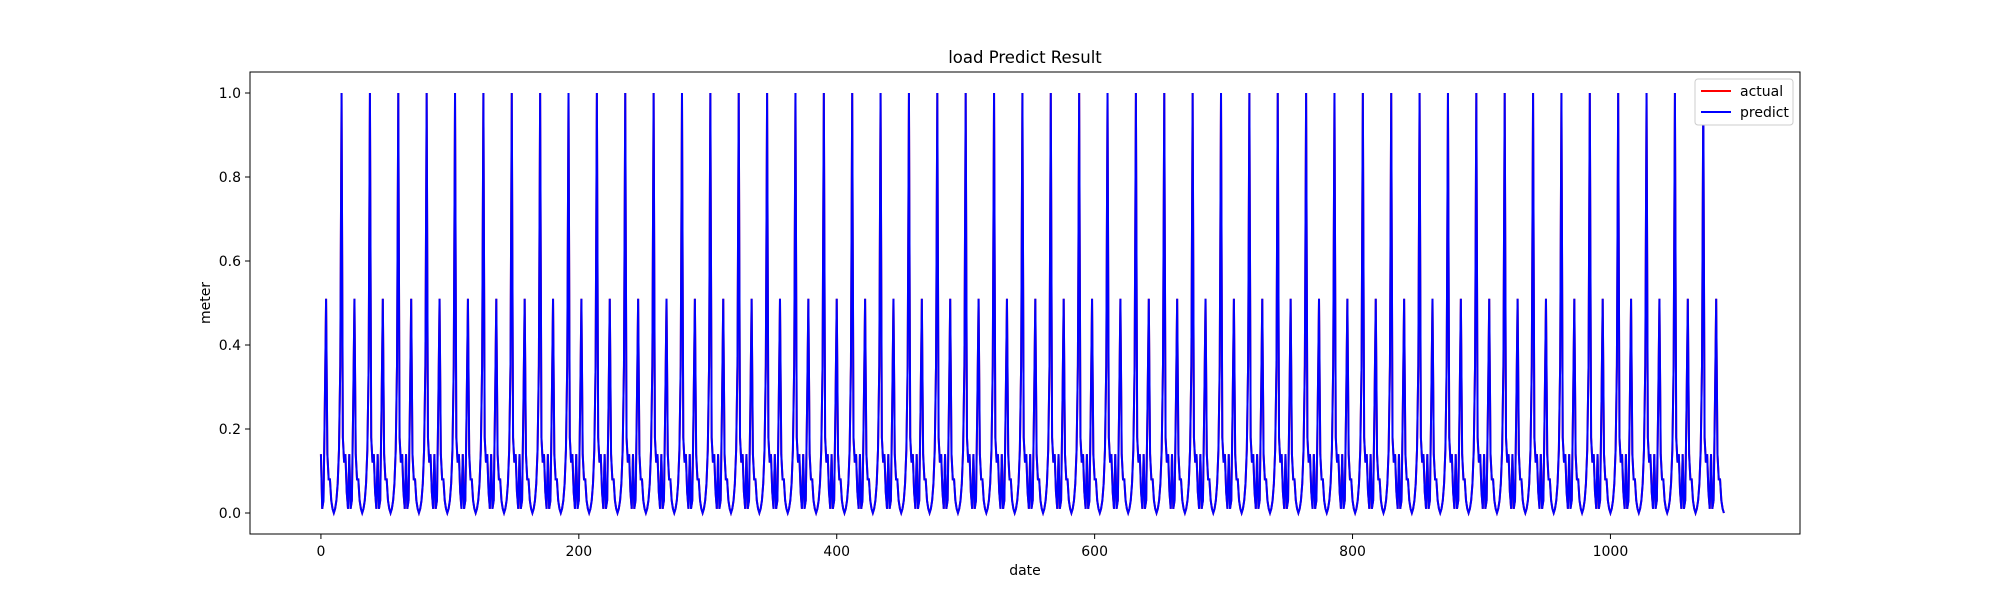  Describe the element at coordinates (1611, 552) in the screenshot. I see `x-tick-label: 1000` at that location.